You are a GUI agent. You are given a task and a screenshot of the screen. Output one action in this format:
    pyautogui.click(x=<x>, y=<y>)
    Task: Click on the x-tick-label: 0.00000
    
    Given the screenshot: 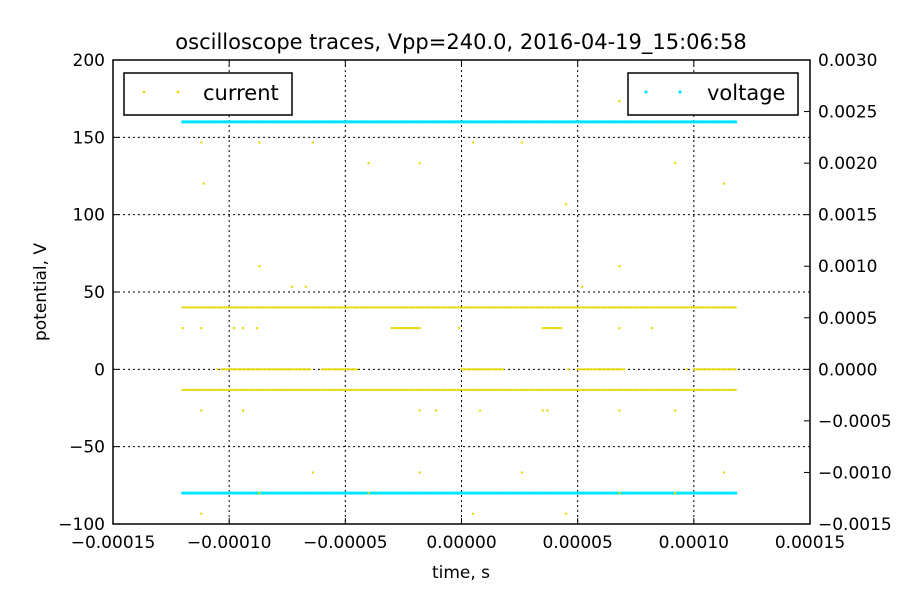 What is the action you would take?
    pyautogui.click(x=461, y=543)
    